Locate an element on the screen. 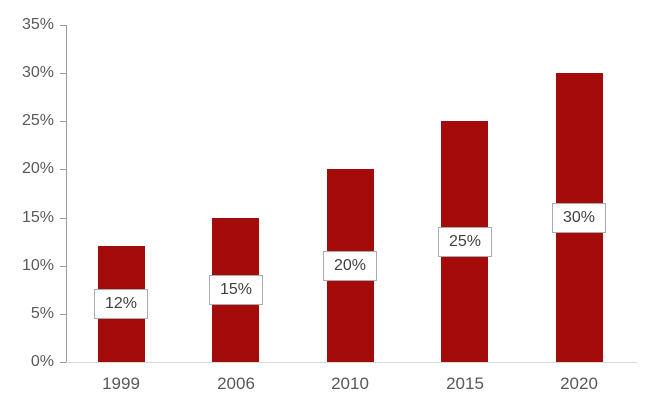  bar-label-box: 12% is located at coordinates (121, 304).